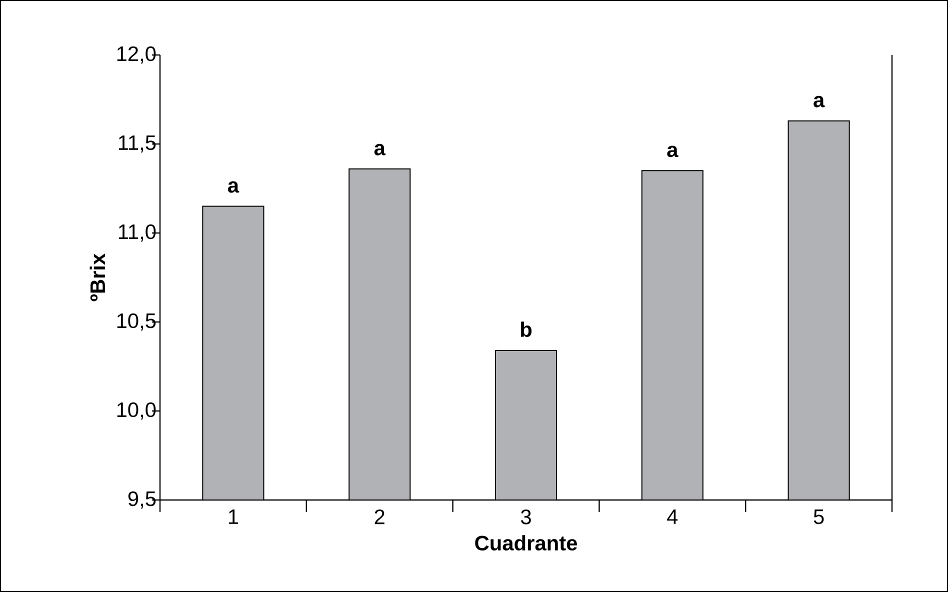 Image resolution: width=948 pixels, height=592 pixels. What do you see at coordinates (136, 322) in the screenshot?
I see `y-tick-label: 10,5` at bounding box center [136, 322].